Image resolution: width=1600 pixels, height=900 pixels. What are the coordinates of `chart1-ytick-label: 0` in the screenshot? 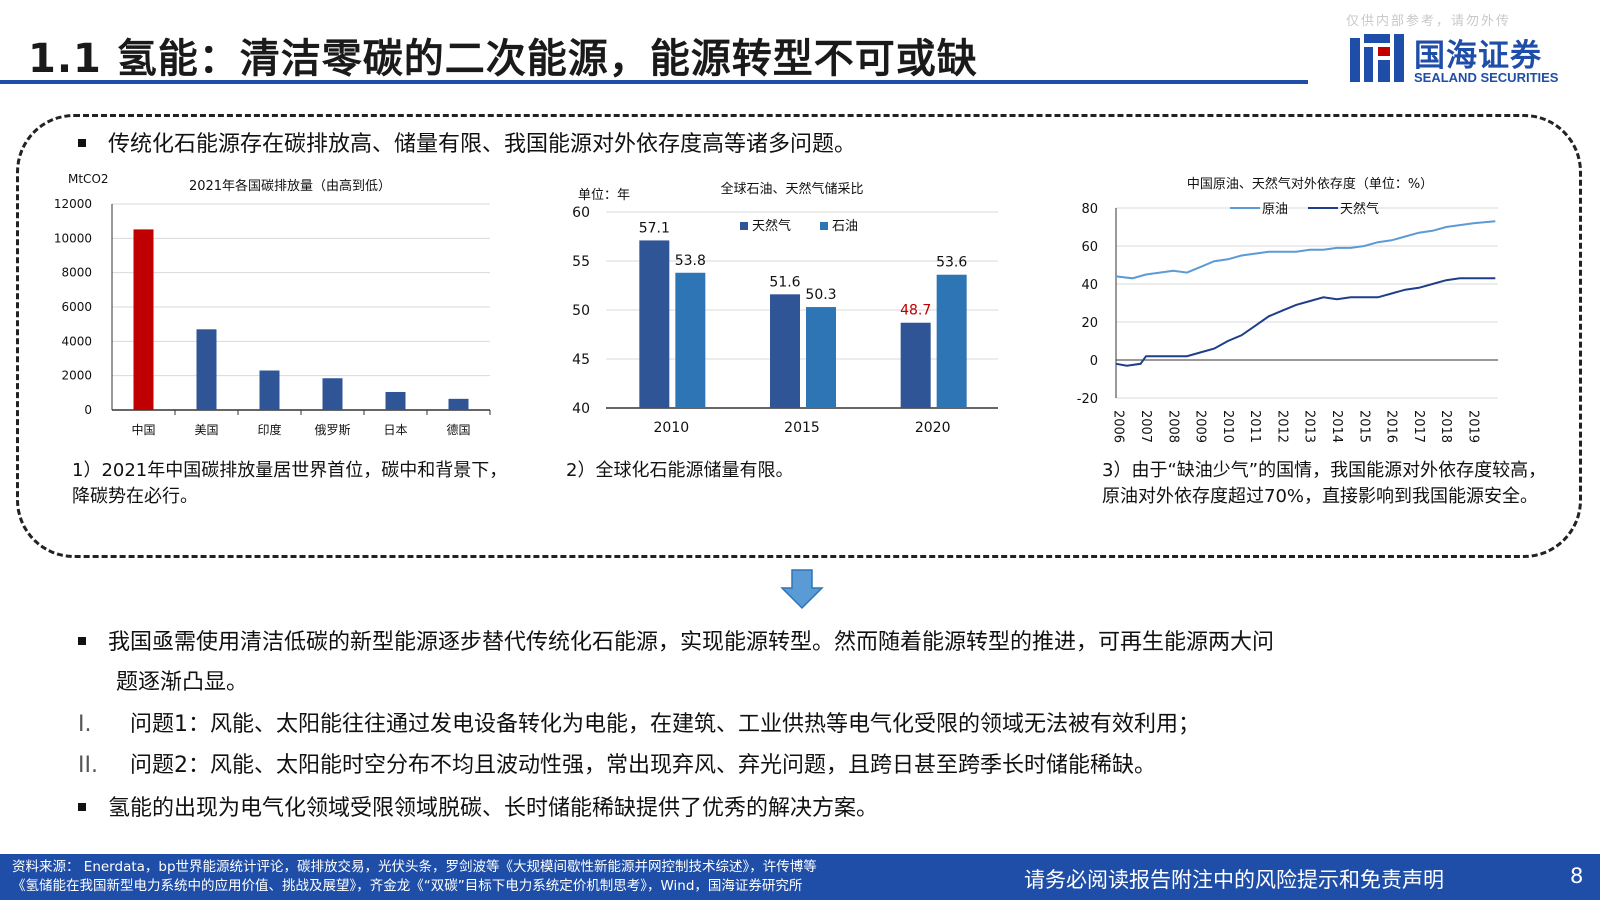 It's located at (88, 410).